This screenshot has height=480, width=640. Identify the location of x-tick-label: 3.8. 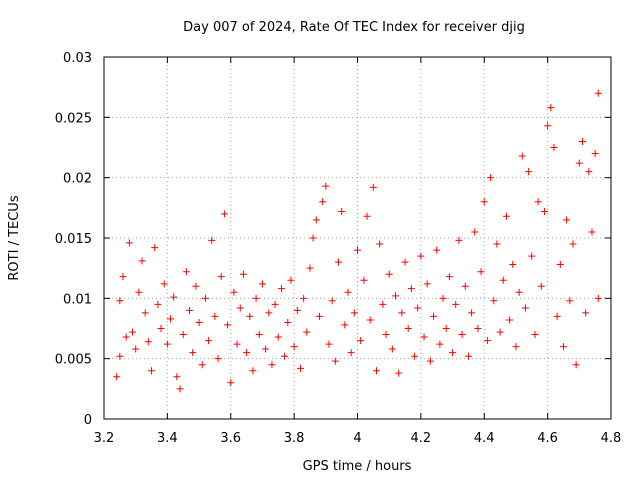
(294, 438).